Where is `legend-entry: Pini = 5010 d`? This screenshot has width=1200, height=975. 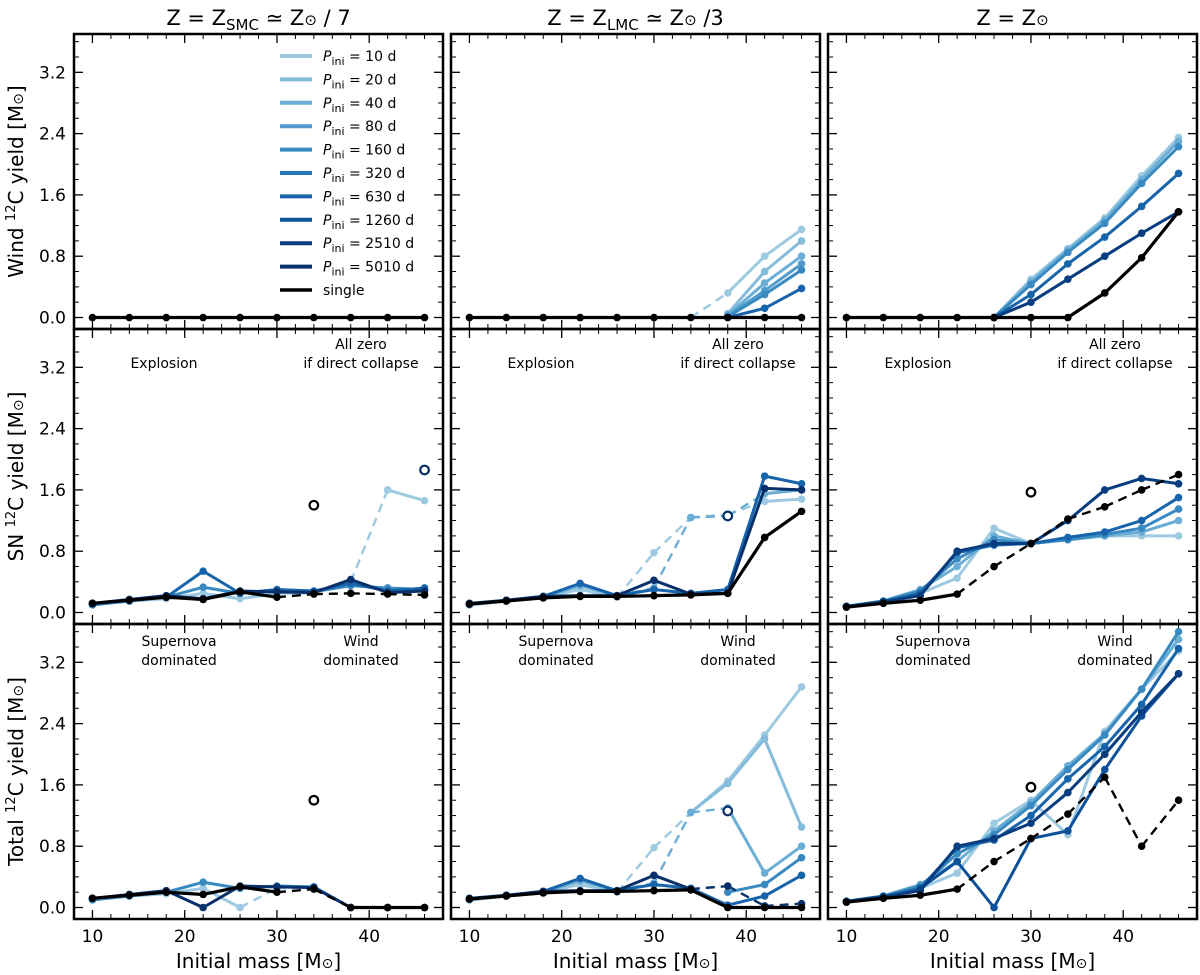 legend-entry: Pini = 5010 d is located at coordinates (368, 269).